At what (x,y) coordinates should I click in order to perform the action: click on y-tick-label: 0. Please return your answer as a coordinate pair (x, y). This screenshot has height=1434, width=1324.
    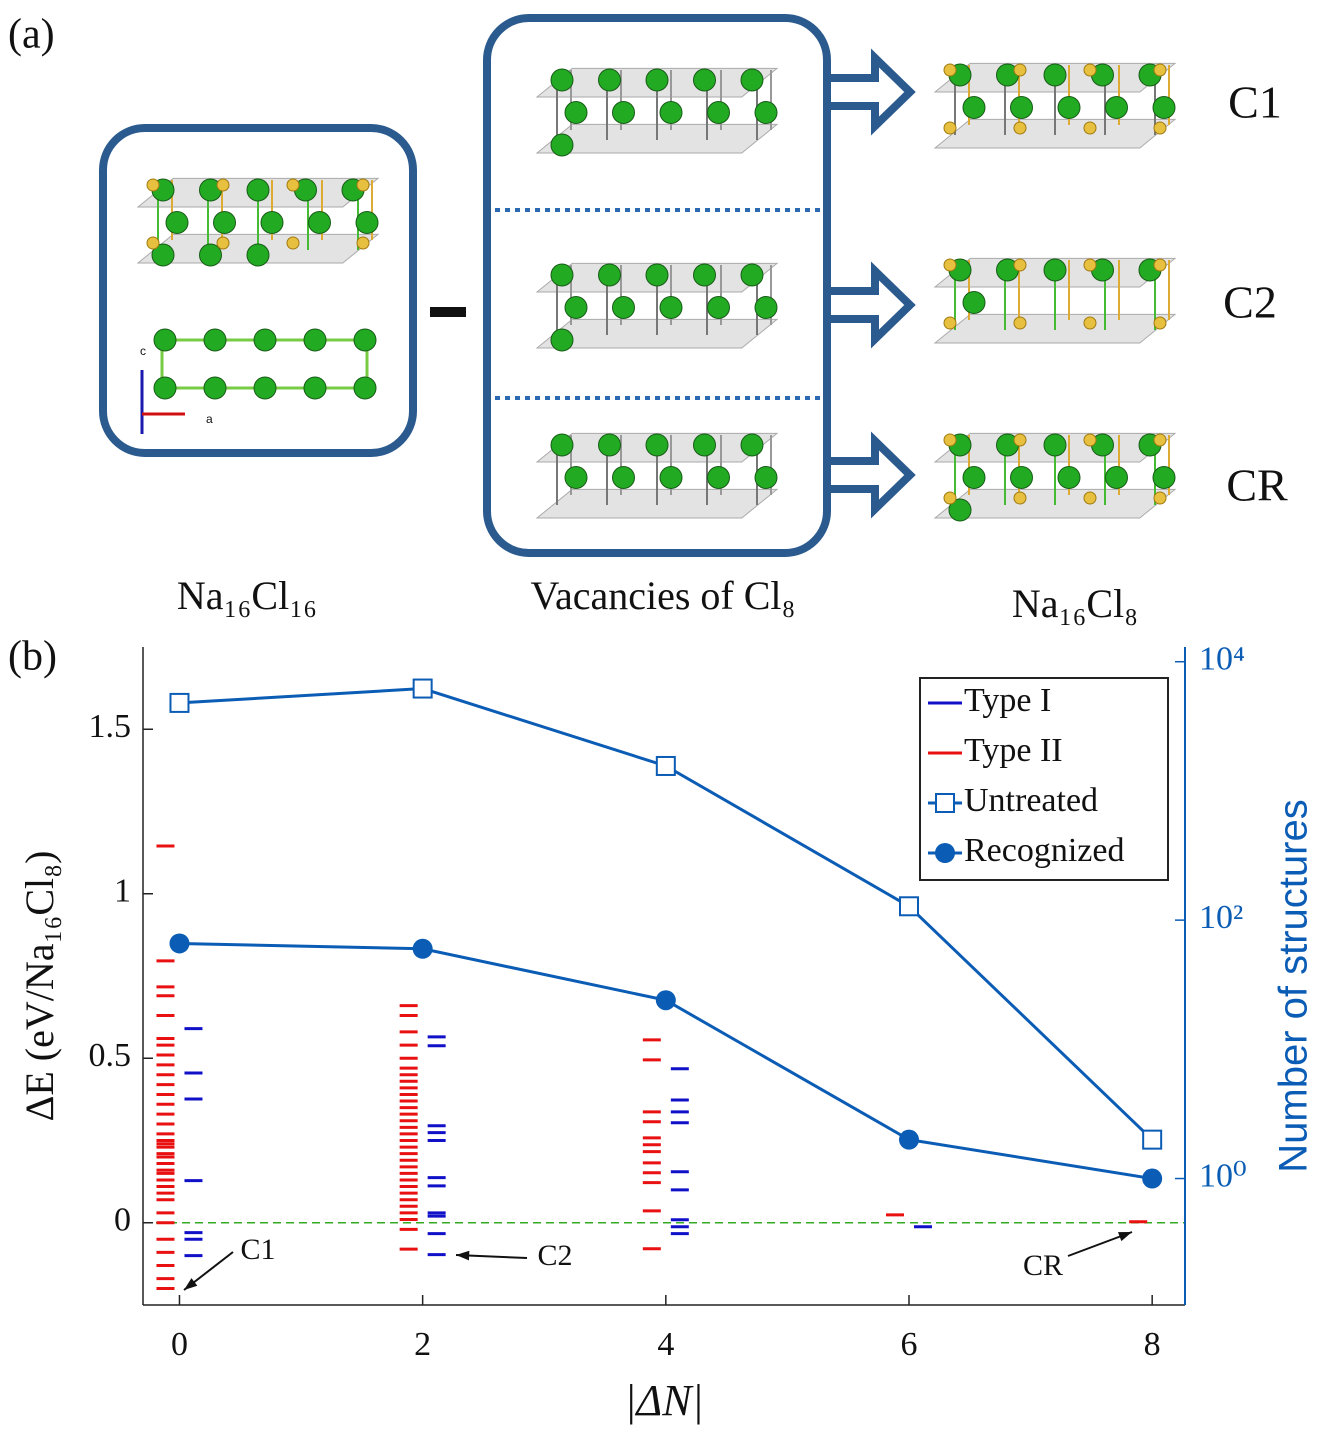
    Looking at the image, I should click on (122, 1220).